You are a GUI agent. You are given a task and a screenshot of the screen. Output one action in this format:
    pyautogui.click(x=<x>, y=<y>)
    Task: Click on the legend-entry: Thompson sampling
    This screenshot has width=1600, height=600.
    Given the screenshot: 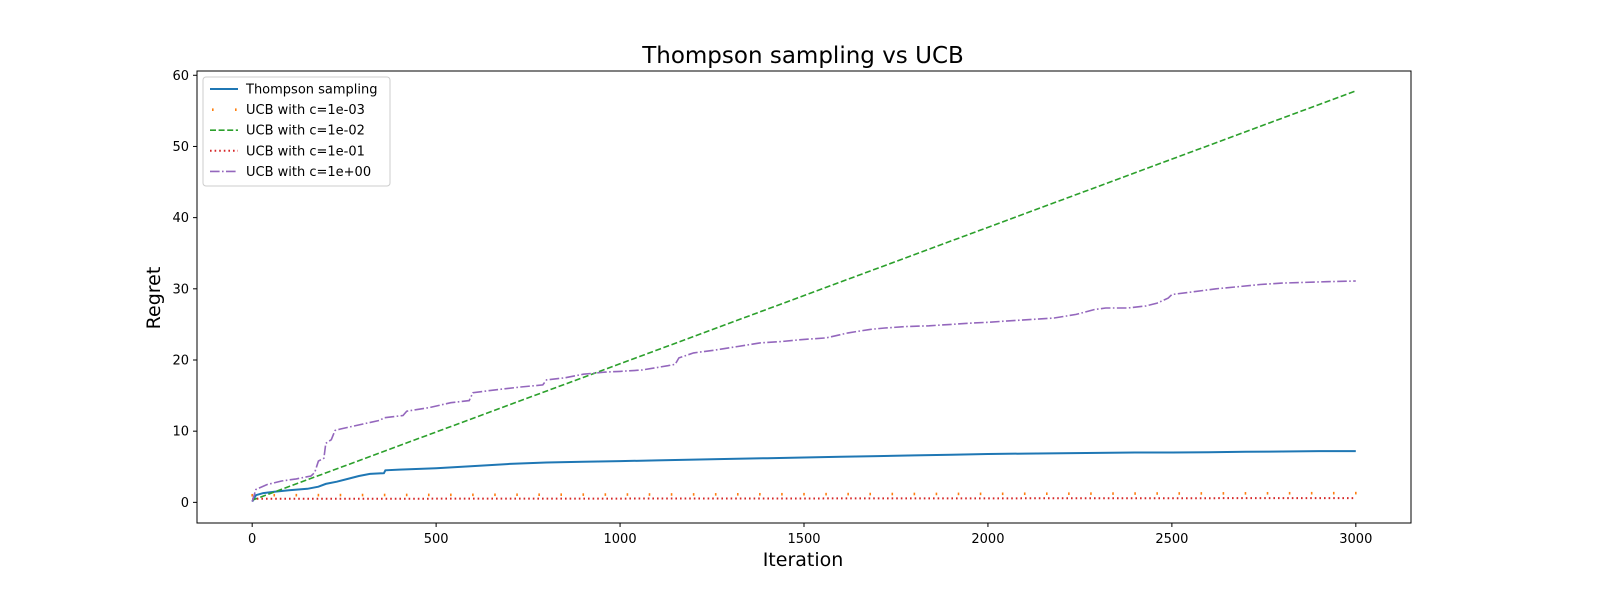 What is the action you would take?
    pyautogui.click(x=294, y=90)
    